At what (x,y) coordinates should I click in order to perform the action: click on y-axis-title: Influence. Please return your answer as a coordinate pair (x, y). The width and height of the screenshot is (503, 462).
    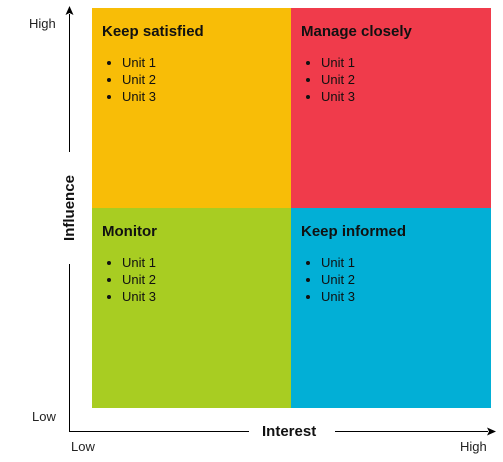
    Looking at the image, I should click on (69, 208).